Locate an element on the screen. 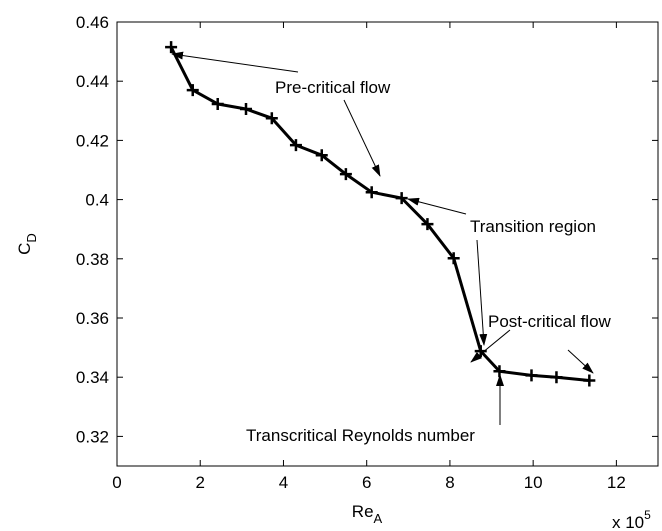  annotation: Pre-critical flow is located at coordinates (333, 87).